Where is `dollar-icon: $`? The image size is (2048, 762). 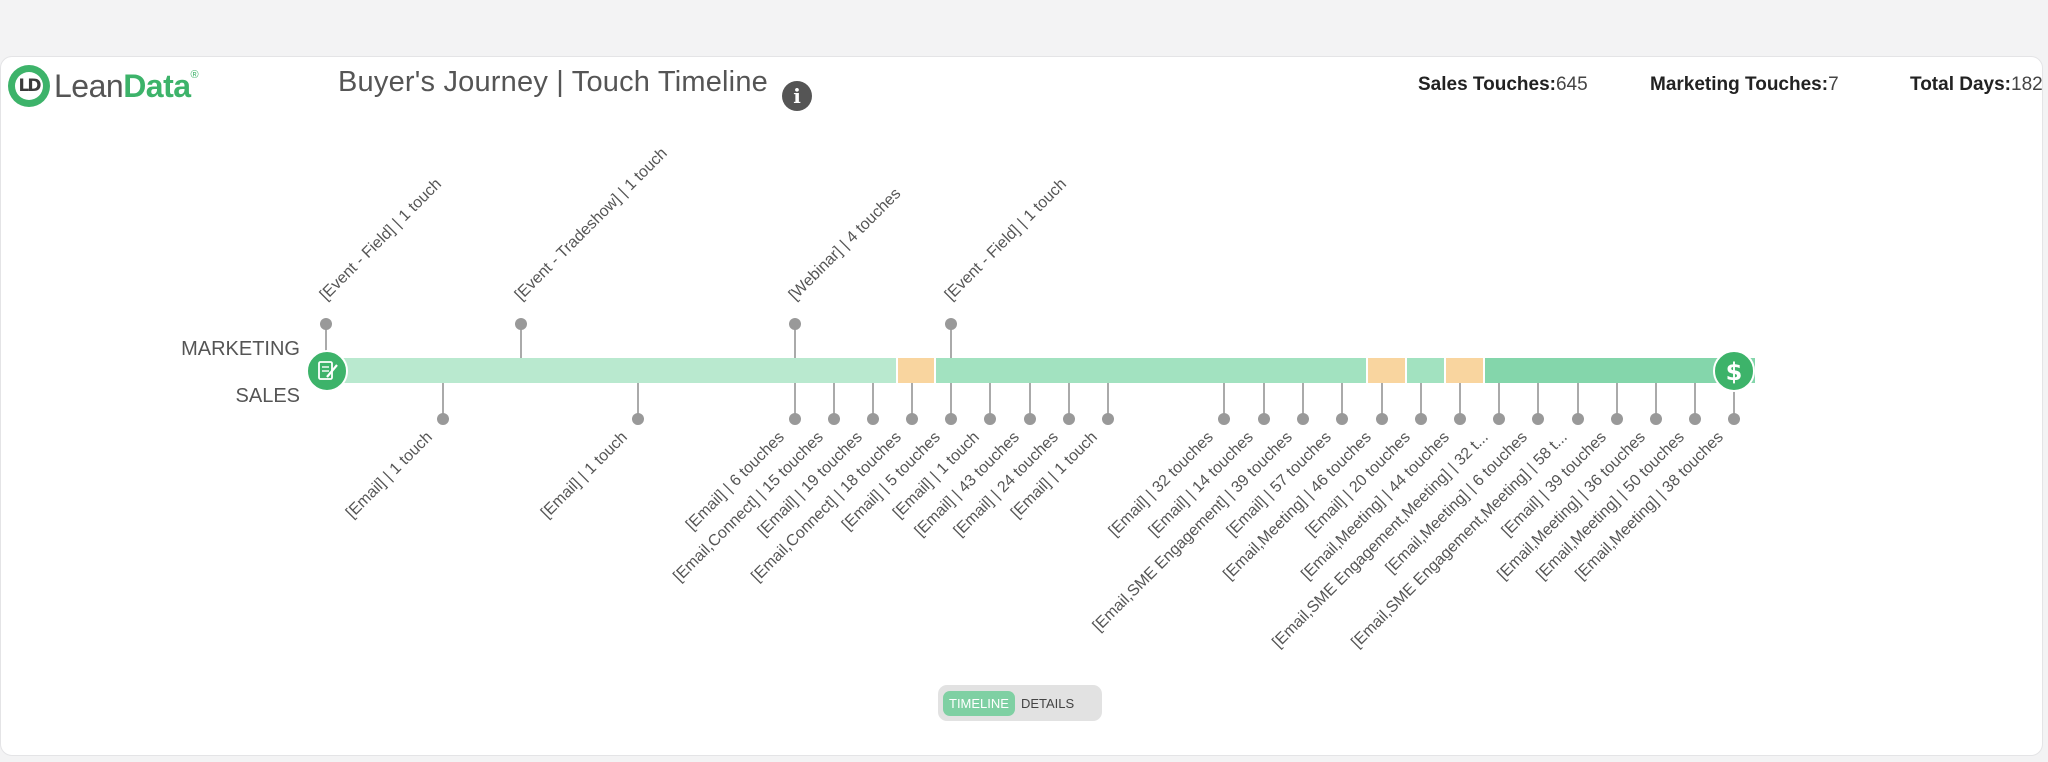
dollar-icon: $ is located at coordinates (1734, 371).